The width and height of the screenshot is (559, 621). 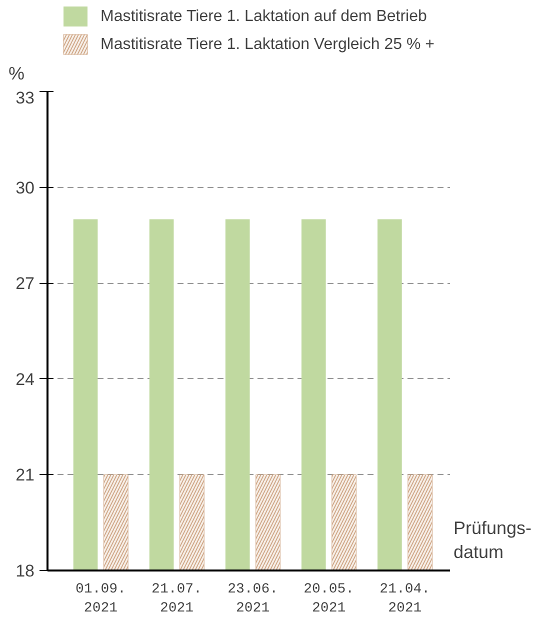 I want to click on y-tick-label: 30, so click(x=25, y=188).